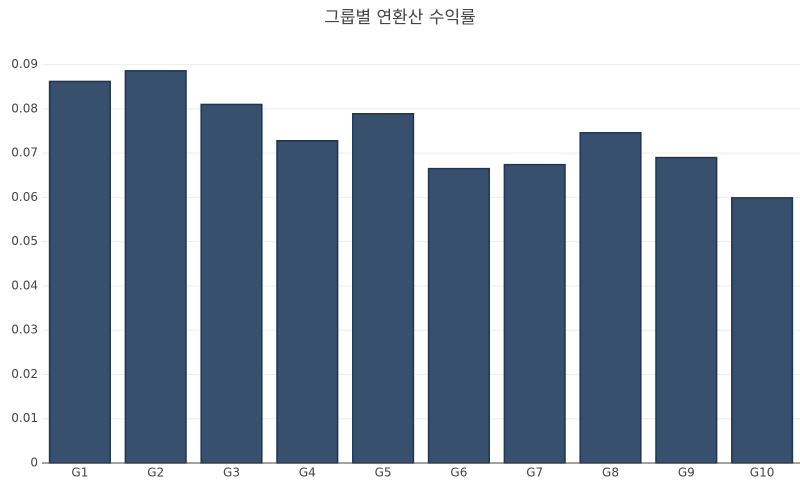 The height and width of the screenshot is (494, 800). What do you see at coordinates (24, 418) in the screenshot?
I see `y-tick-label: 0.01` at bounding box center [24, 418].